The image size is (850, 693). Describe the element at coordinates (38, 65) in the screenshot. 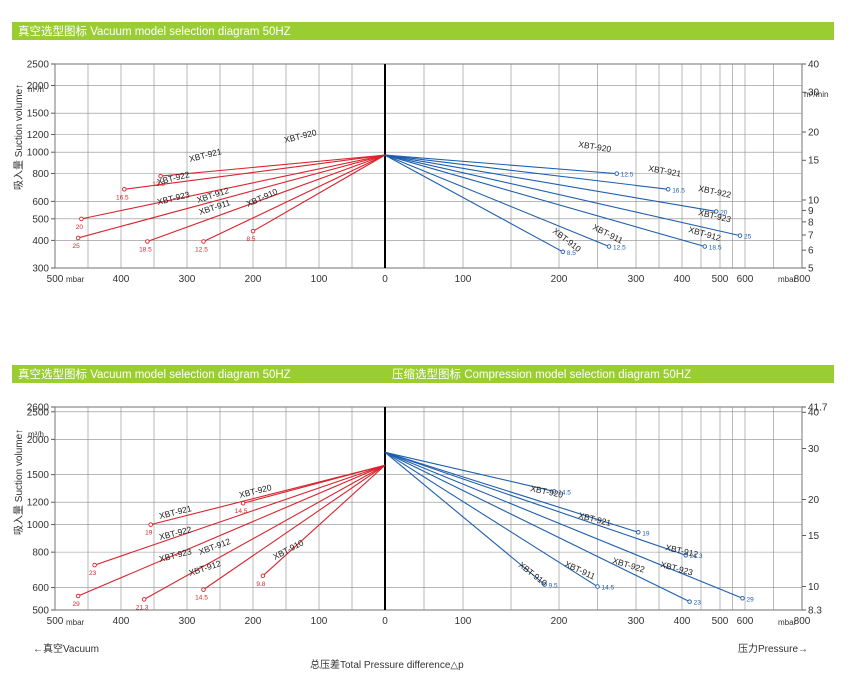

I see `y-tick-label-left: 2500` at that location.